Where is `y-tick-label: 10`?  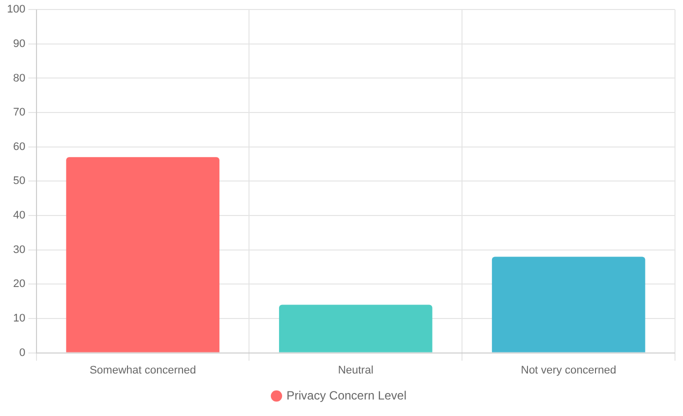 y-tick-label: 10 is located at coordinates (19, 318).